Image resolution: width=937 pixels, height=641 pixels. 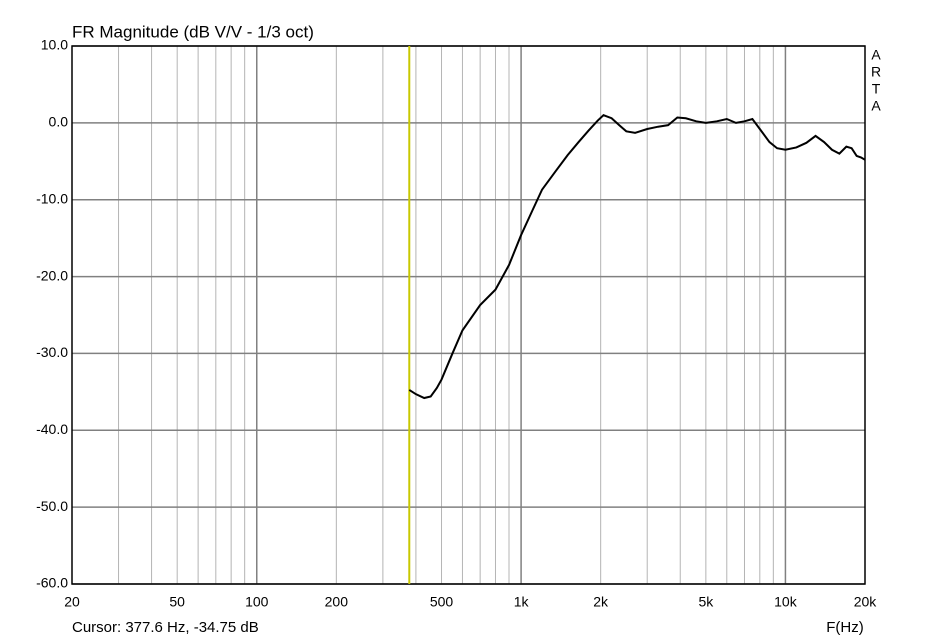 I want to click on chart-title: FR Magnitude (dB V/V - 1/3 oct), so click(x=193, y=31).